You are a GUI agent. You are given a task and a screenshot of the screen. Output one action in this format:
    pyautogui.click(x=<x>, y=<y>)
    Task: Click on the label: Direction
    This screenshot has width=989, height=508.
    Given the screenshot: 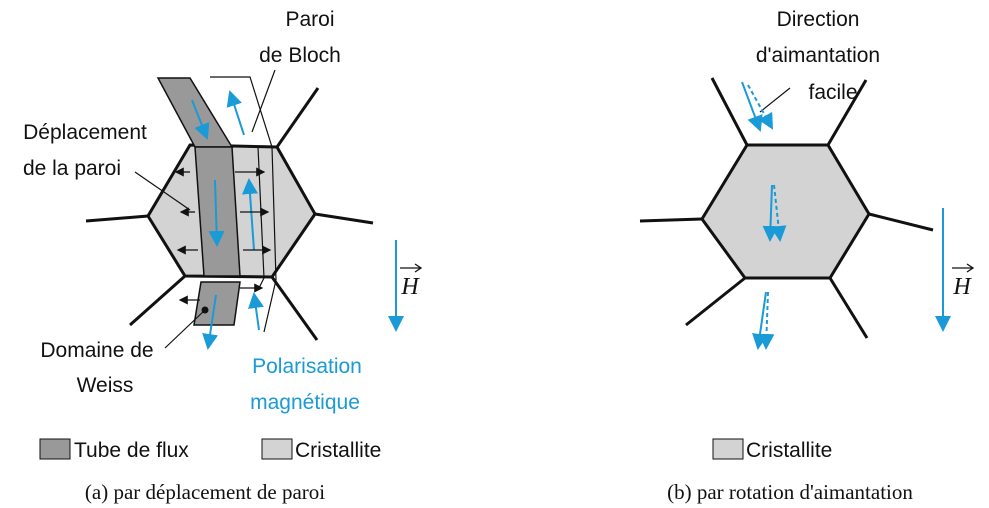 What is the action you would take?
    pyautogui.click(x=818, y=19)
    